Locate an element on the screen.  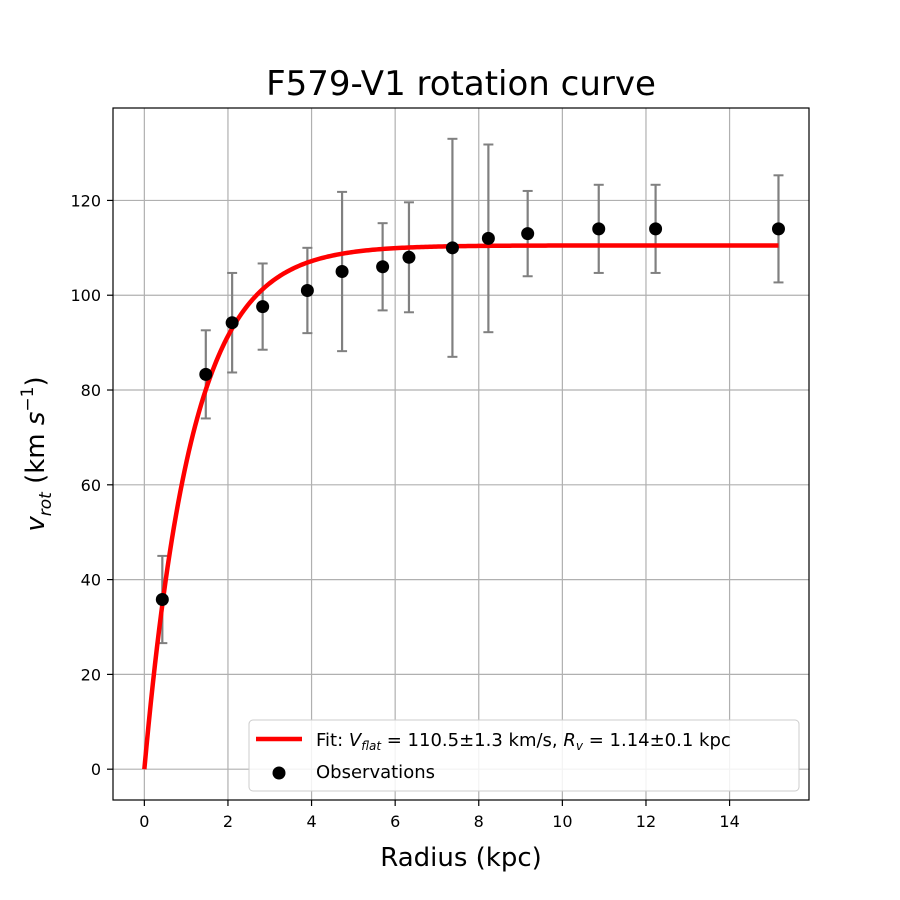
x-axis-ticks: 0 2 4 6 8 10 12 14 is located at coordinates (439, 815).